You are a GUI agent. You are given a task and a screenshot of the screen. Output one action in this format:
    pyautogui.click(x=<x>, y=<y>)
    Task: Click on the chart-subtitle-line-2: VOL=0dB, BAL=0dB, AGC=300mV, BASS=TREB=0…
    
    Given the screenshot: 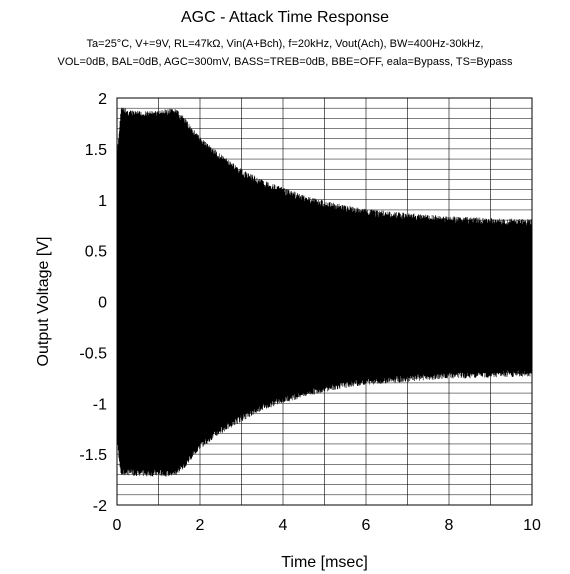 What is the action you would take?
    pyautogui.click(x=285, y=62)
    